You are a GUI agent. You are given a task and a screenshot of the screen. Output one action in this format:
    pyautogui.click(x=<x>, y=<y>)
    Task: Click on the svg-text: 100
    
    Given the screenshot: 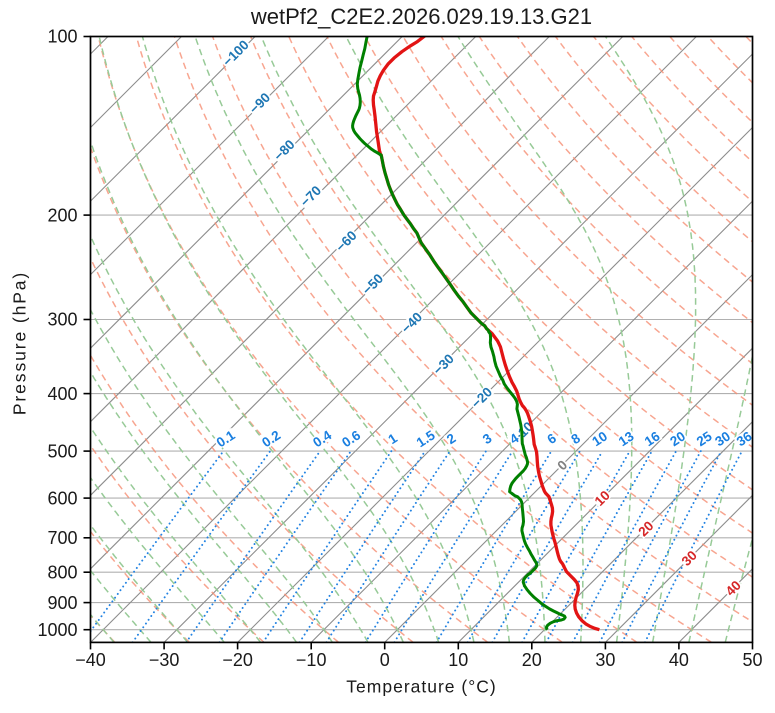 What is the action you would take?
    pyautogui.click(x=62, y=37)
    